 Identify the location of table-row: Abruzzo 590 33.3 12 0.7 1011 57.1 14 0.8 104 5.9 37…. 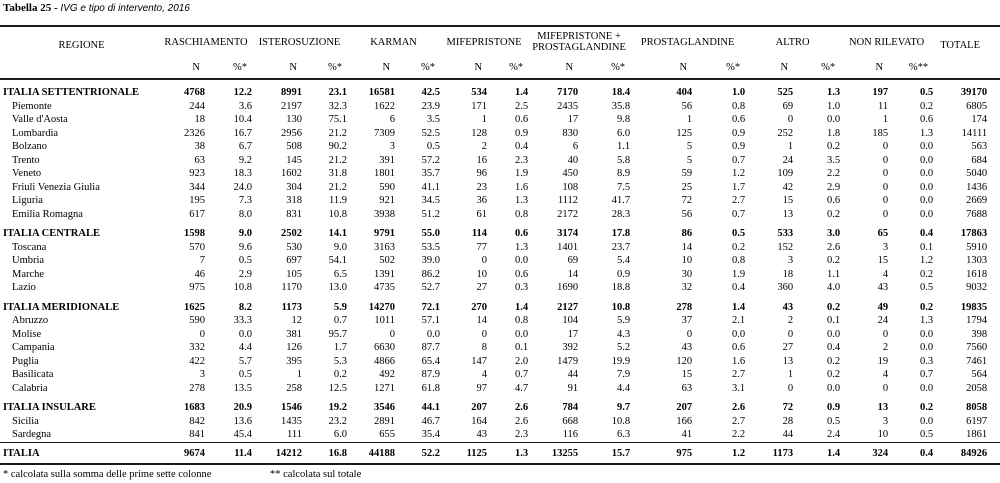
(500, 321).